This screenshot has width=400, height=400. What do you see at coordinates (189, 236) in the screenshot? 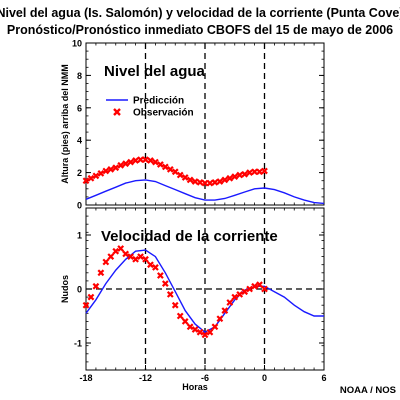
I see `panel-title: Velocidad de la corriente` at bounding box center [189, 236].